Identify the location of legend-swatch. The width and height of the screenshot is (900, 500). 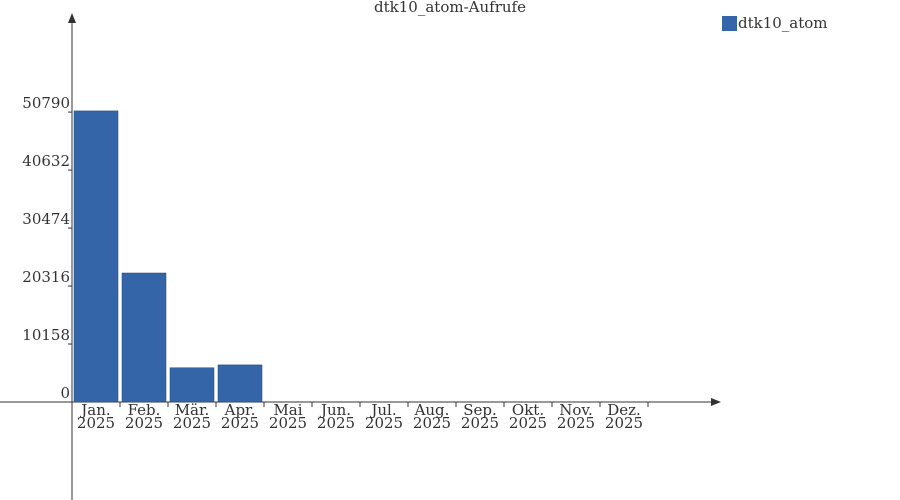
(729, 23).